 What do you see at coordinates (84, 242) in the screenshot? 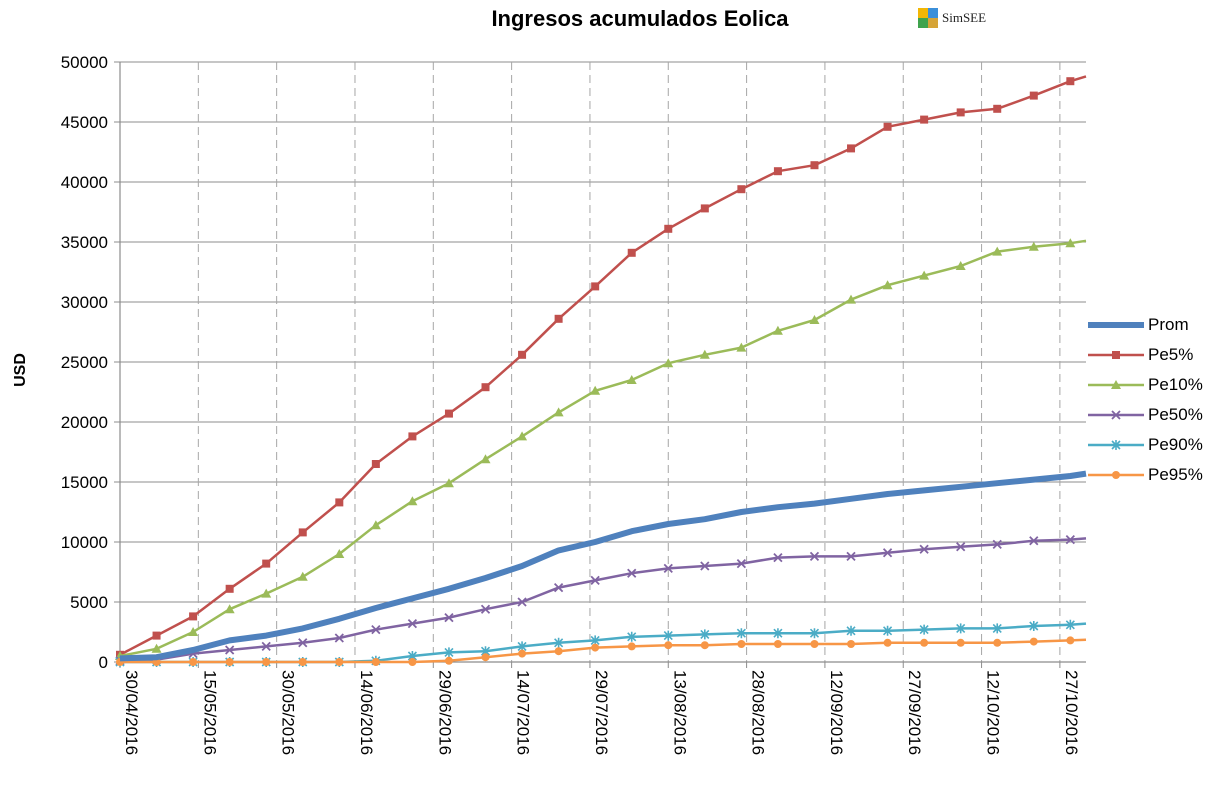
I see `y-tick-label: 35000` at bounding box center [84, 242].